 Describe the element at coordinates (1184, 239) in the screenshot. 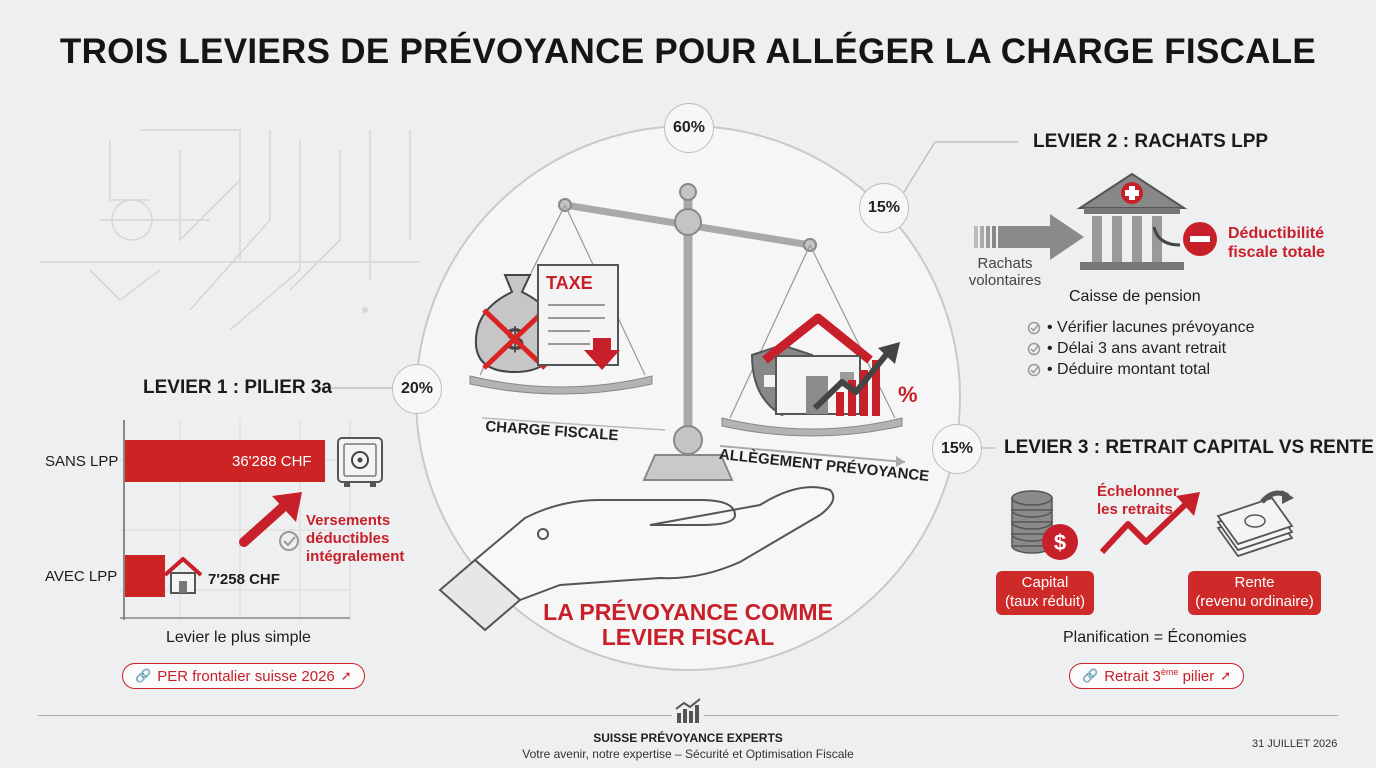

I see `minus-badge-icon` at that location.